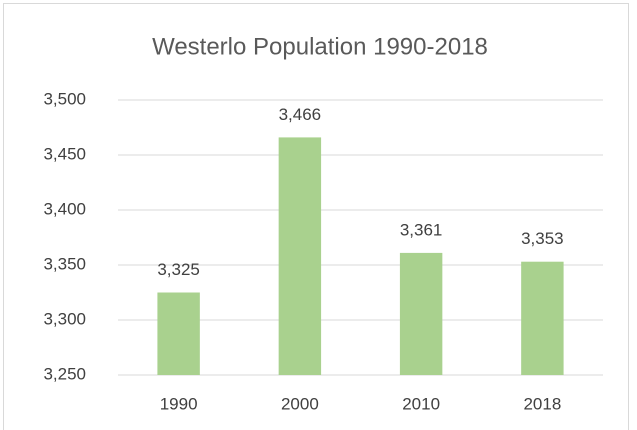  What do you see at coordinates (542, 238) in the screenshot?
I see `data-label: 3,353` at bounding box center [542, 238].